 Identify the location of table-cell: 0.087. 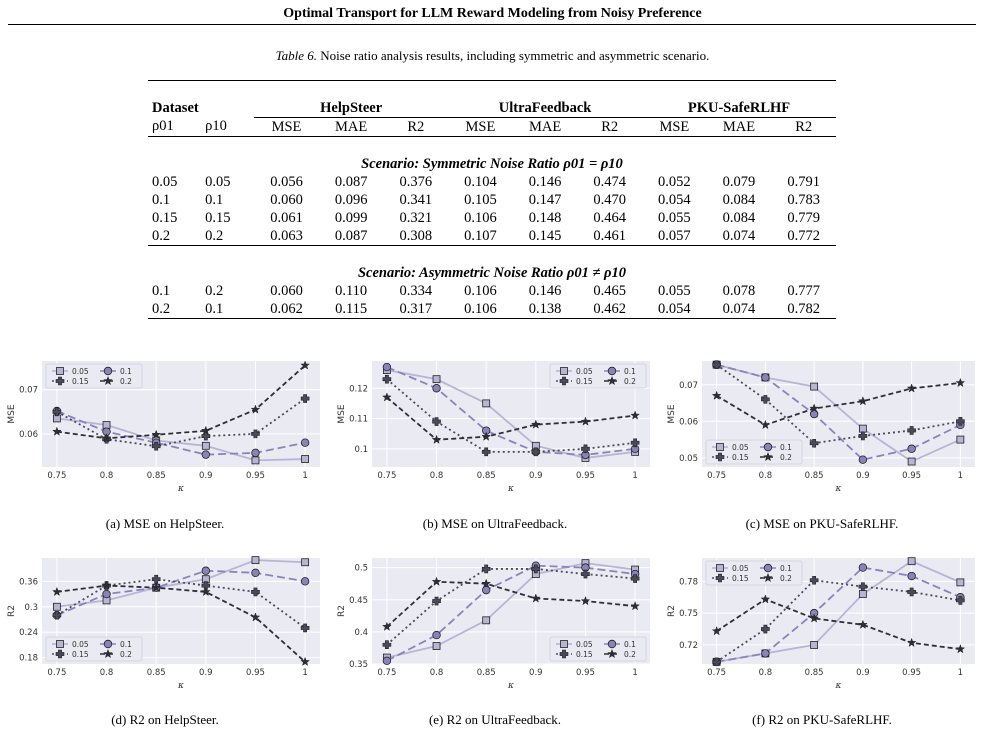
(351, 235).